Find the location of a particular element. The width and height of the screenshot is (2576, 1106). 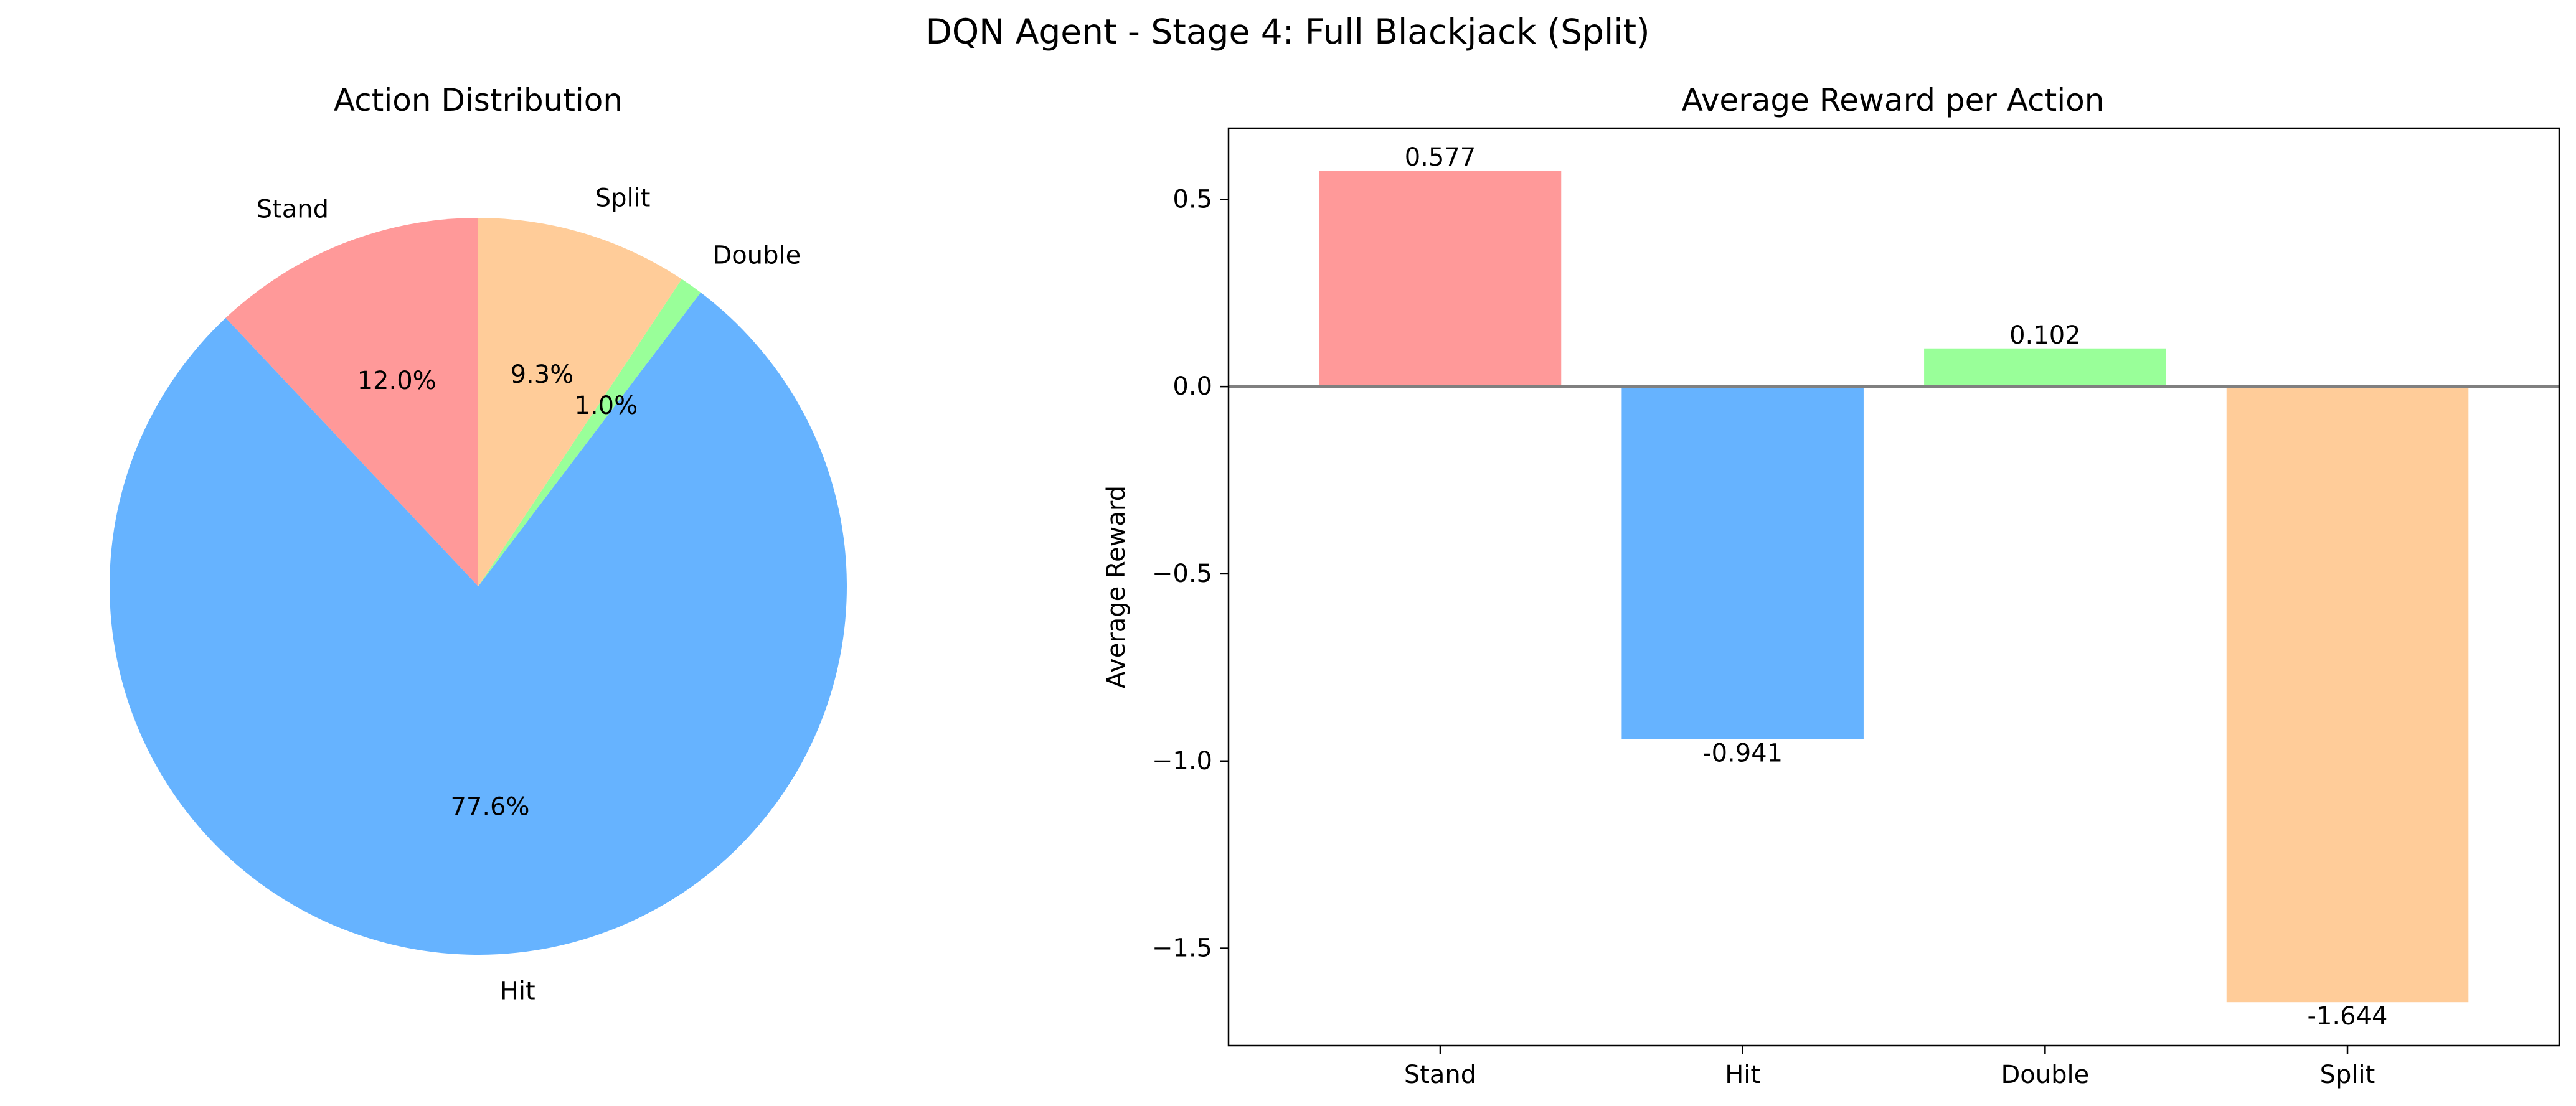

pie-label-hit: Hit is located at coordinates (517, 991).